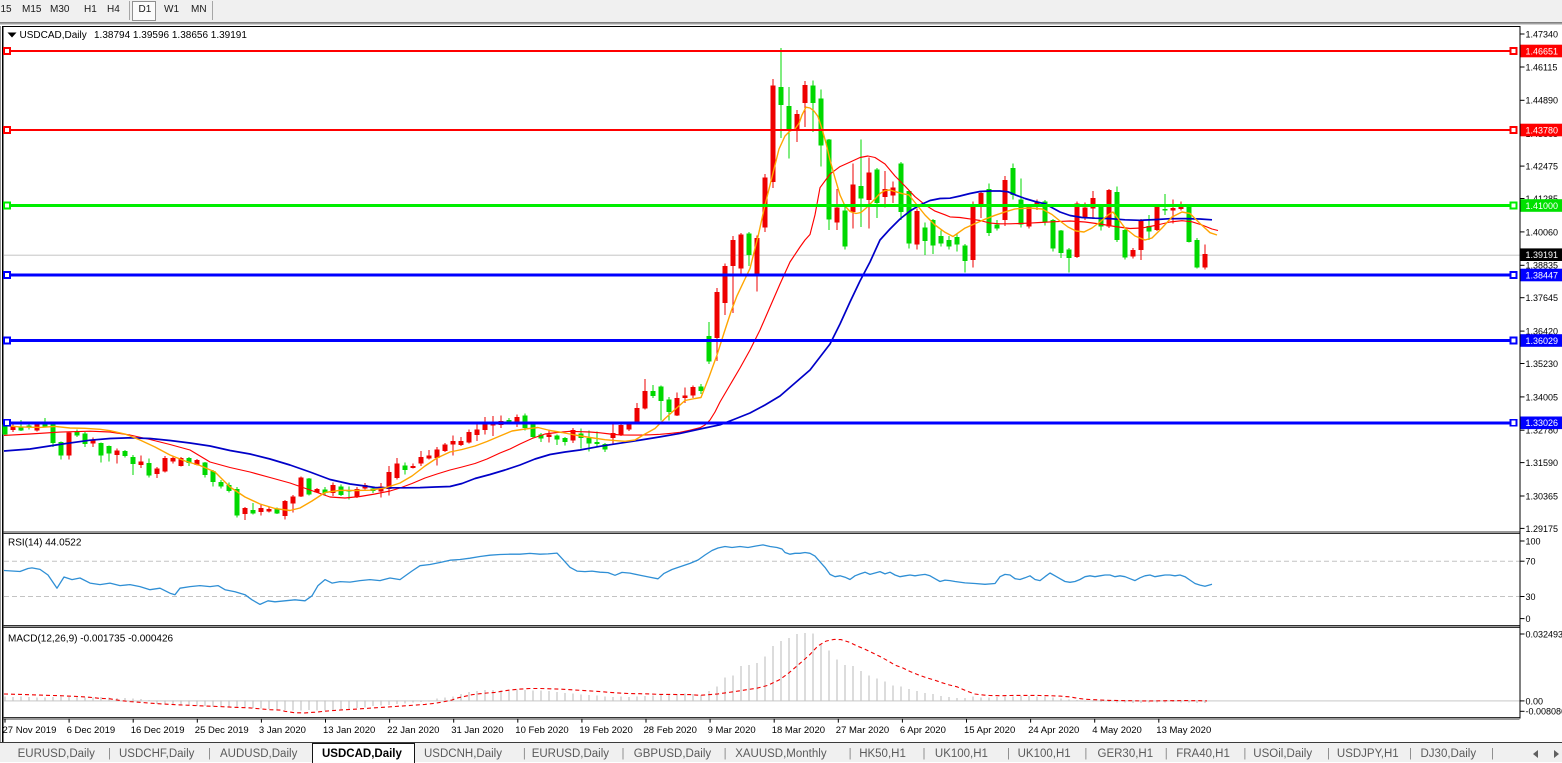 This screenshot has height=763, width=1562. Describe the element at coordinates (1535, 701) in the screenshot. I see `svg-text: 0.00` at that location.